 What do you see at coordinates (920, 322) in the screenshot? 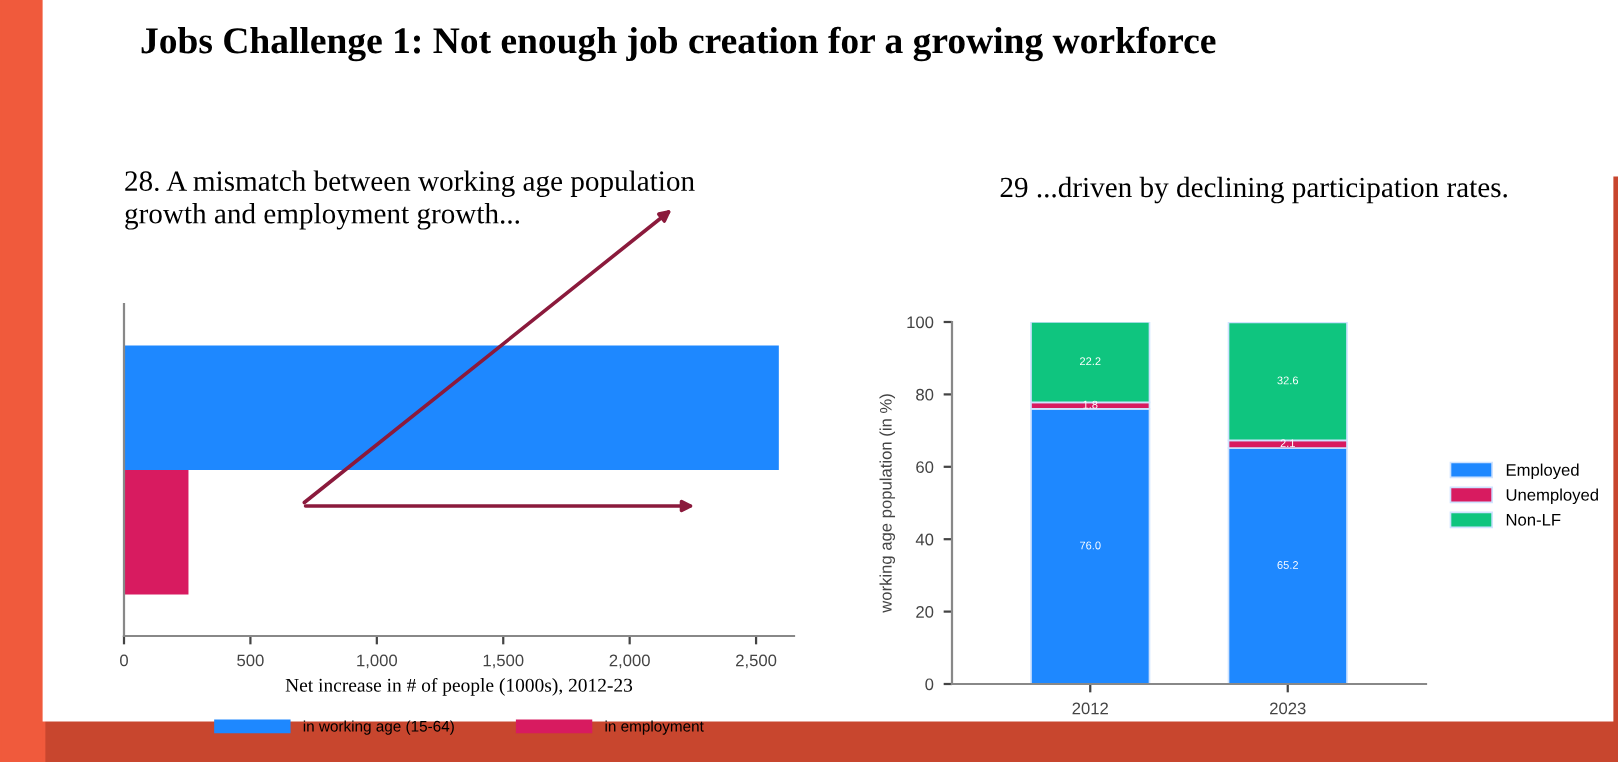
I see `y-tick-label: 100` at bounding box center [920, 322].